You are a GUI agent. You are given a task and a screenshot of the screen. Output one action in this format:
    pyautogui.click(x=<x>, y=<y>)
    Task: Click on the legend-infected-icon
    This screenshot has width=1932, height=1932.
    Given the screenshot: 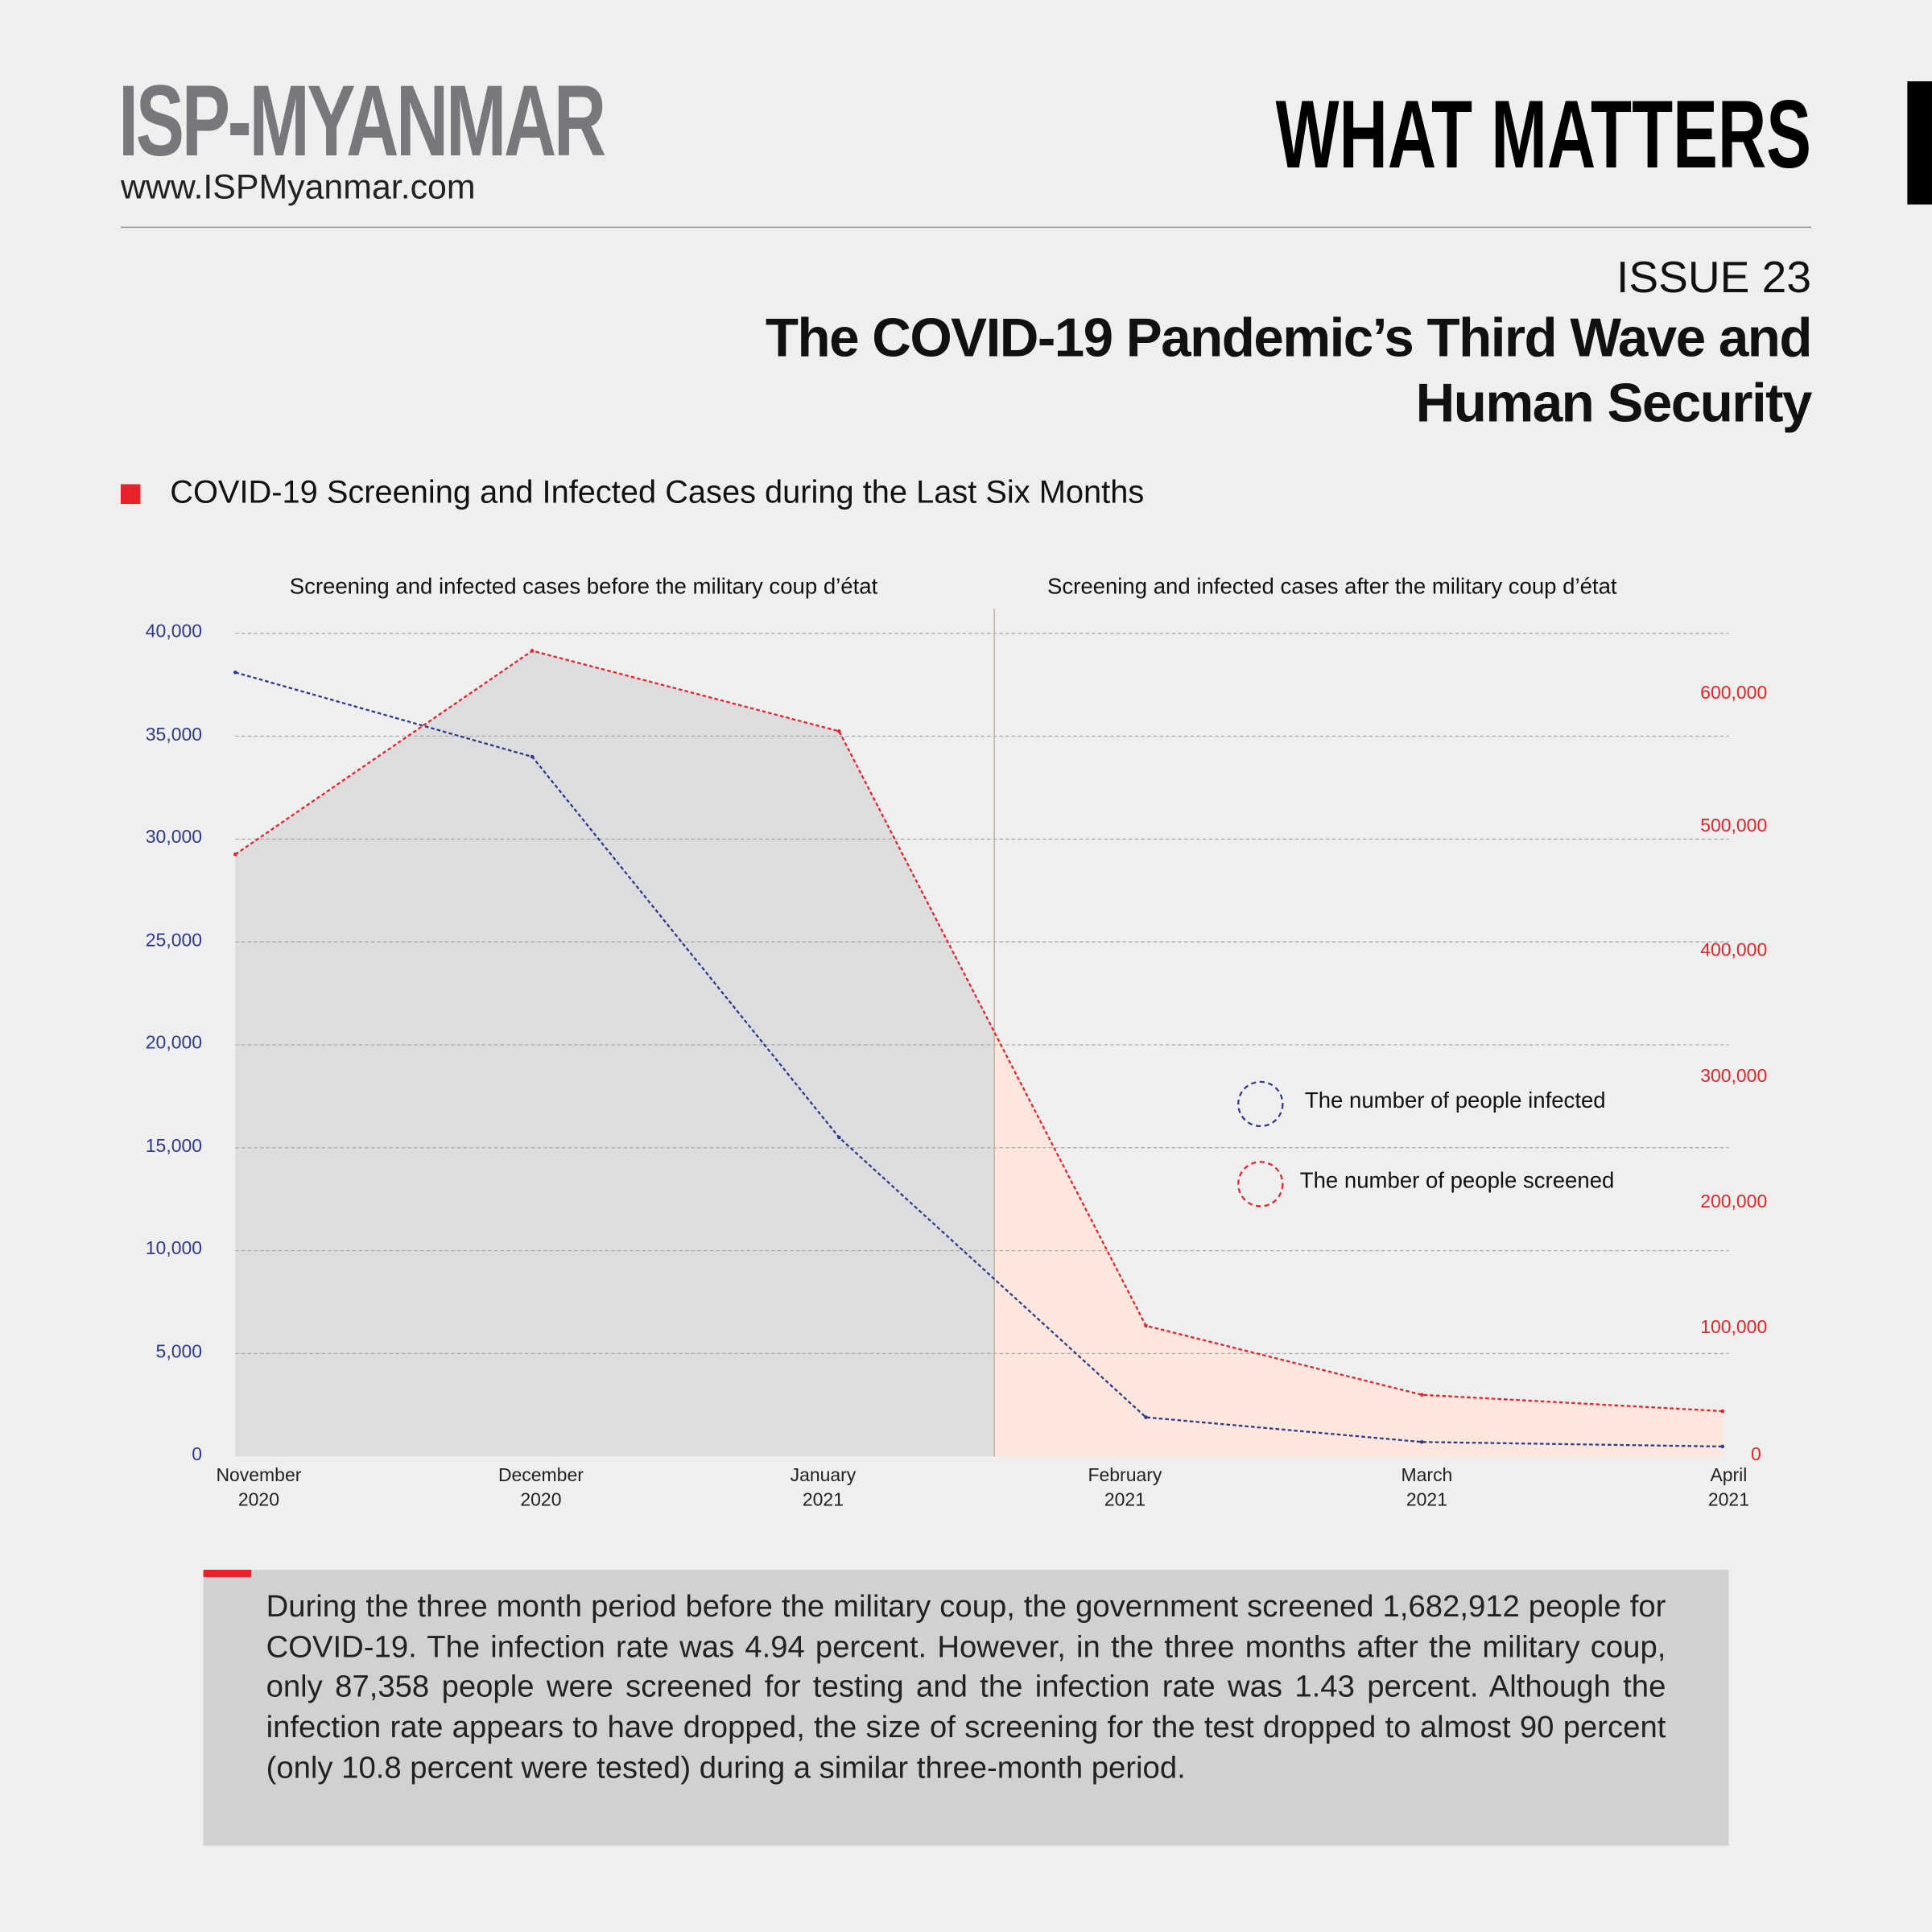 What is the action you would take?
    pyautogui.click(x=1260, y=1104)
    